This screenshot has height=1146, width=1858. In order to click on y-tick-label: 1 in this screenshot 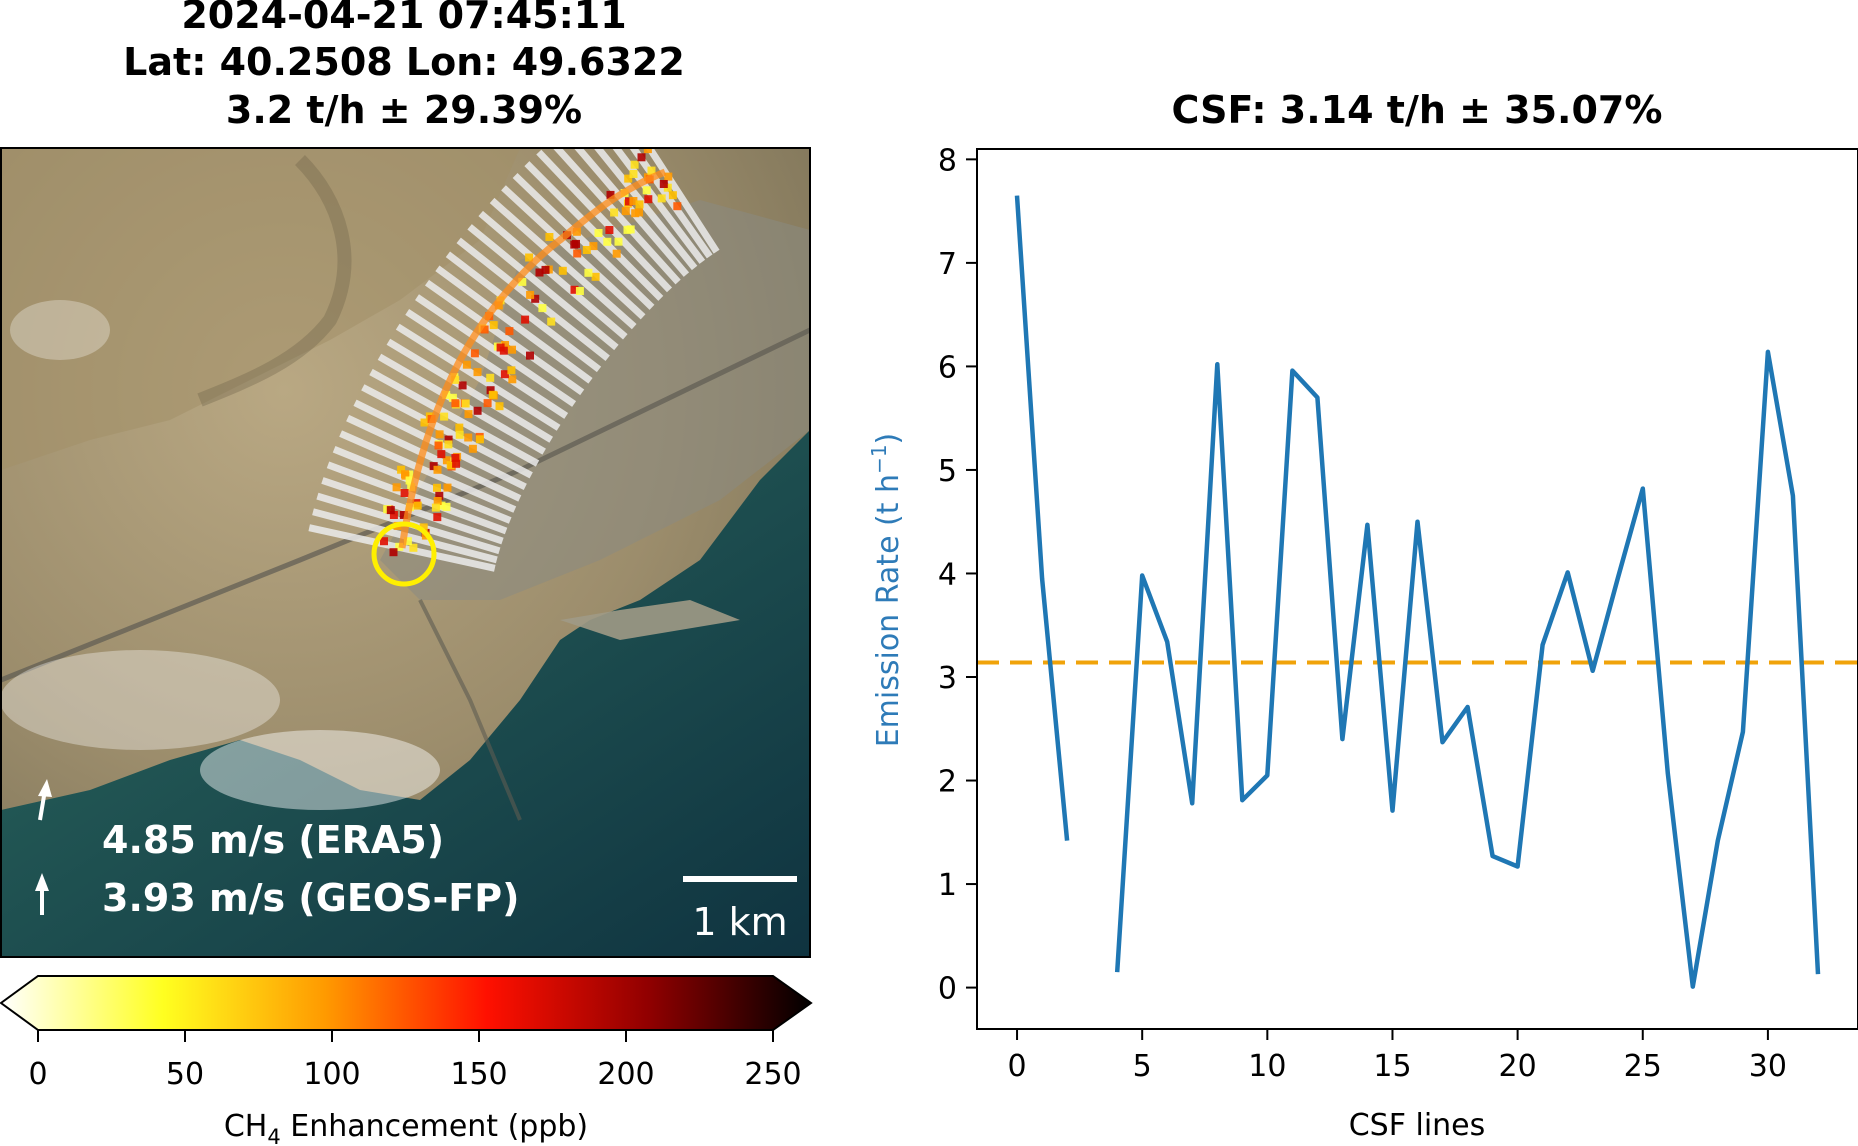, I will do `click(947, 885)`.